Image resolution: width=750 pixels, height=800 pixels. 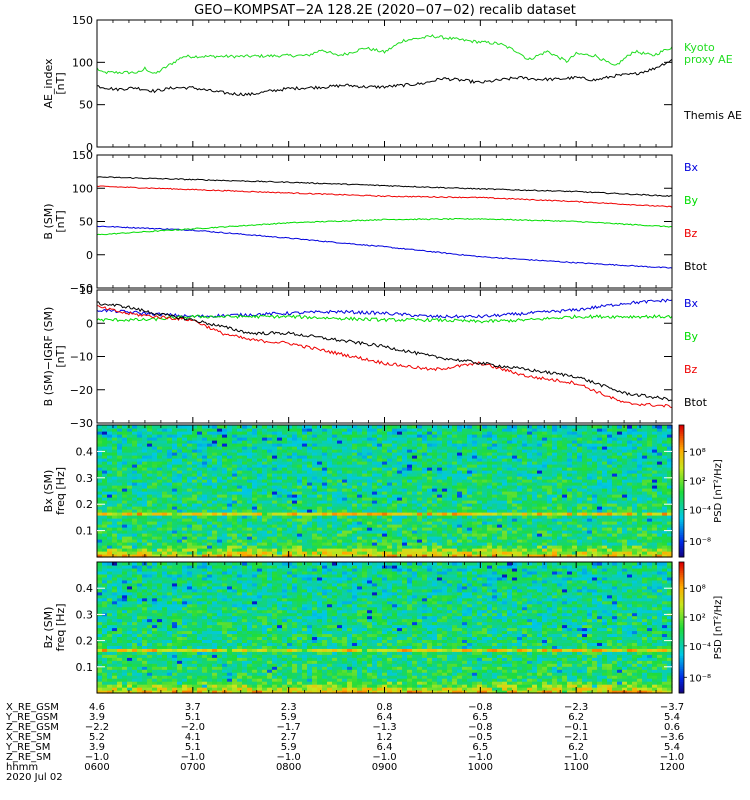 What do you see at coordinates (28, 737) in the screenshot?
I see `ephemeris-row-label: X_RE_SM` at bounding box center [28, 737].